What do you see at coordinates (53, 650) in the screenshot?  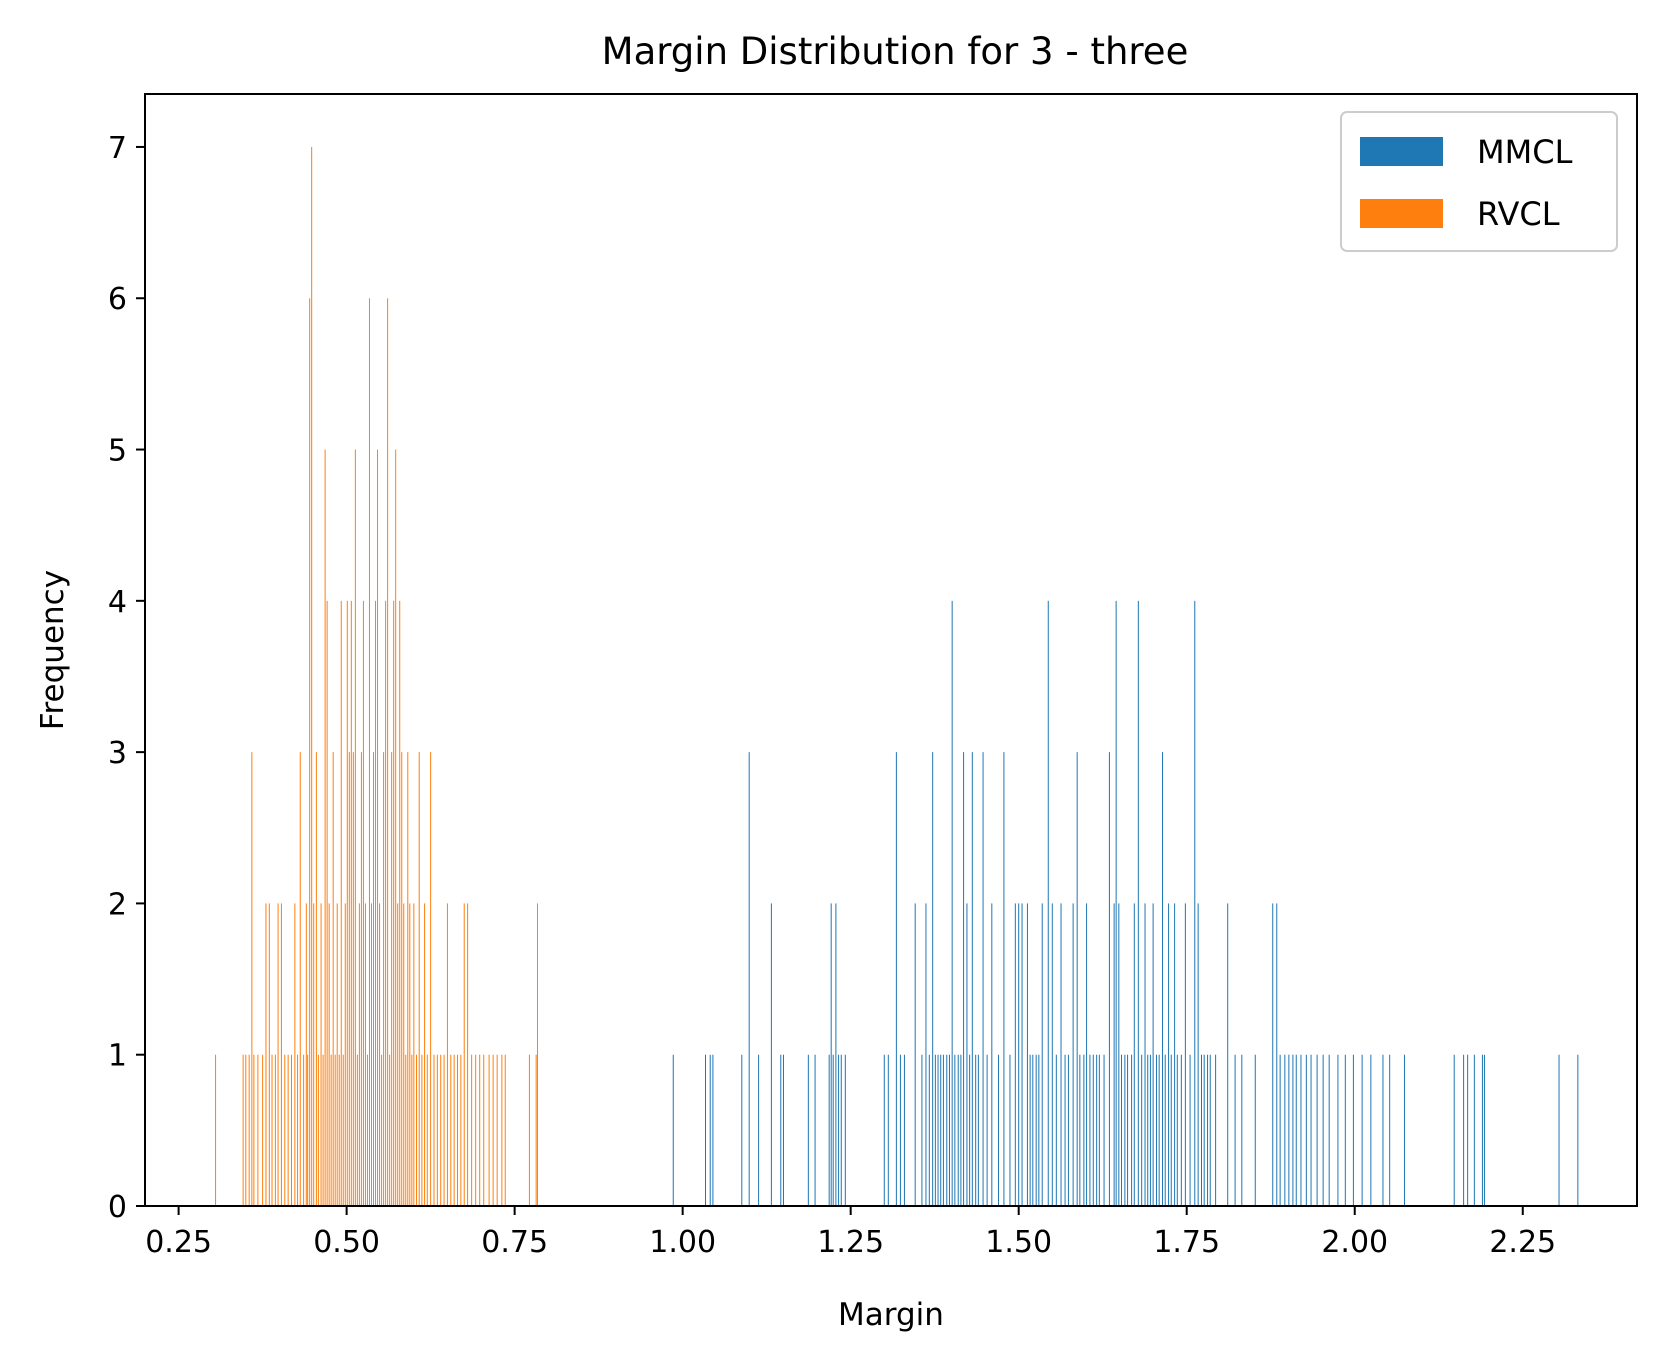 I see `y-axis-label: Frequency` at bounding box center [53, 650].